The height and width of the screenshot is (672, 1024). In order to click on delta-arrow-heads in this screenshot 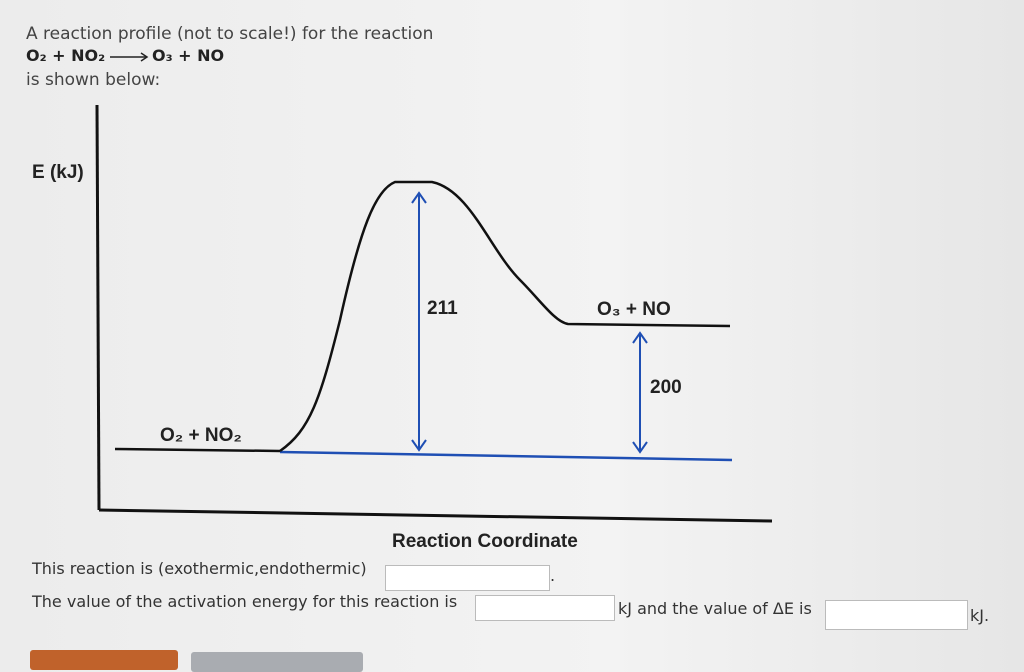, I will do `click(640, 392)`.